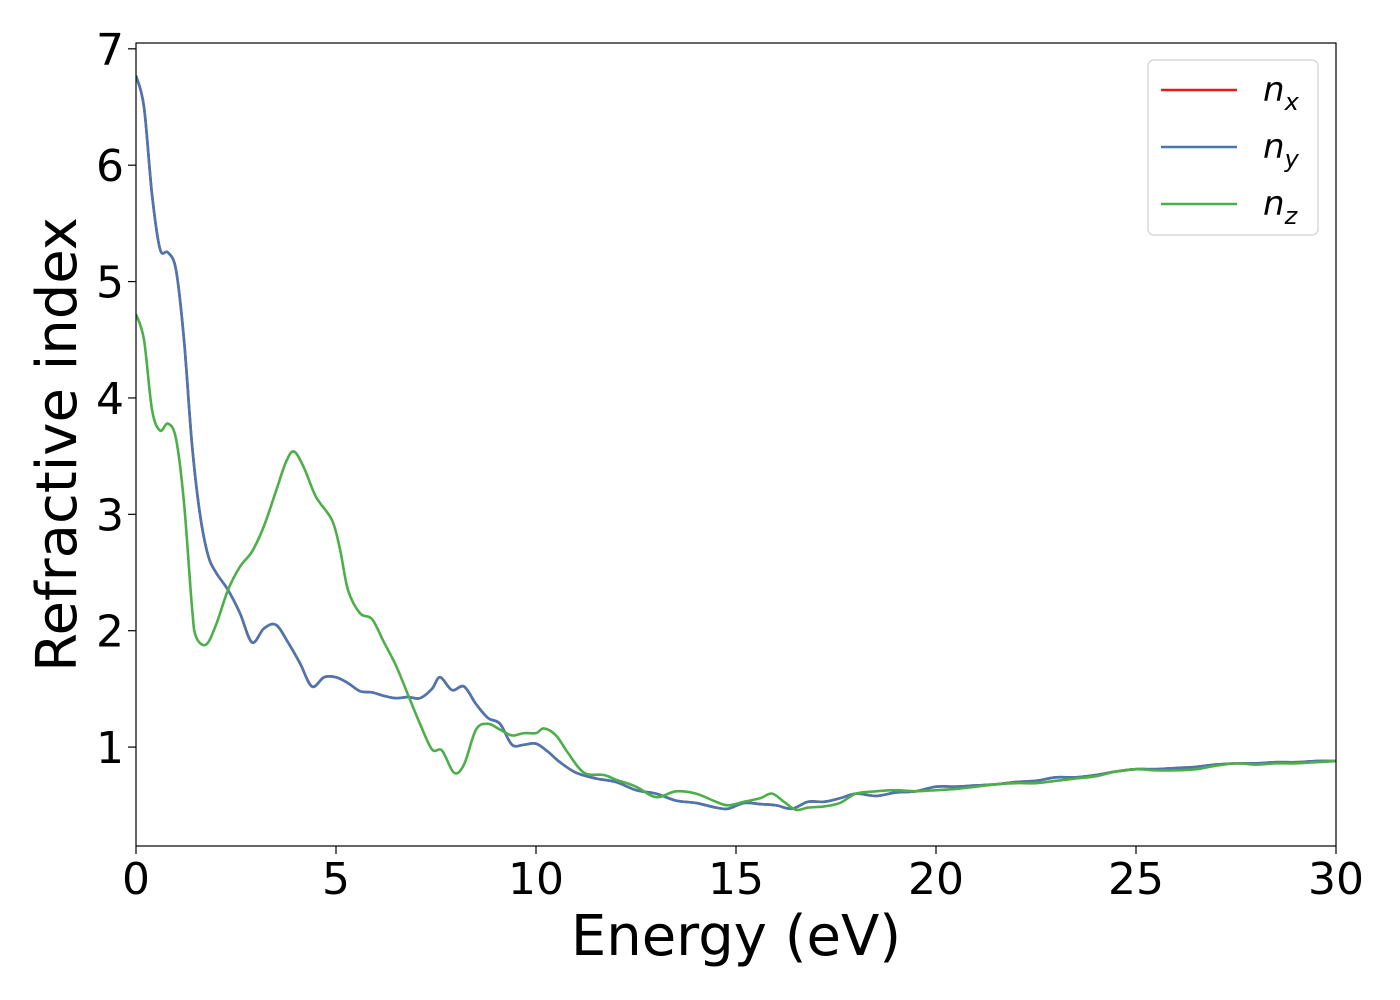 The width and height of the screenshot is (1400, 1000). I want to click on x-axis-title: Energy (eV), so click(736, 936).